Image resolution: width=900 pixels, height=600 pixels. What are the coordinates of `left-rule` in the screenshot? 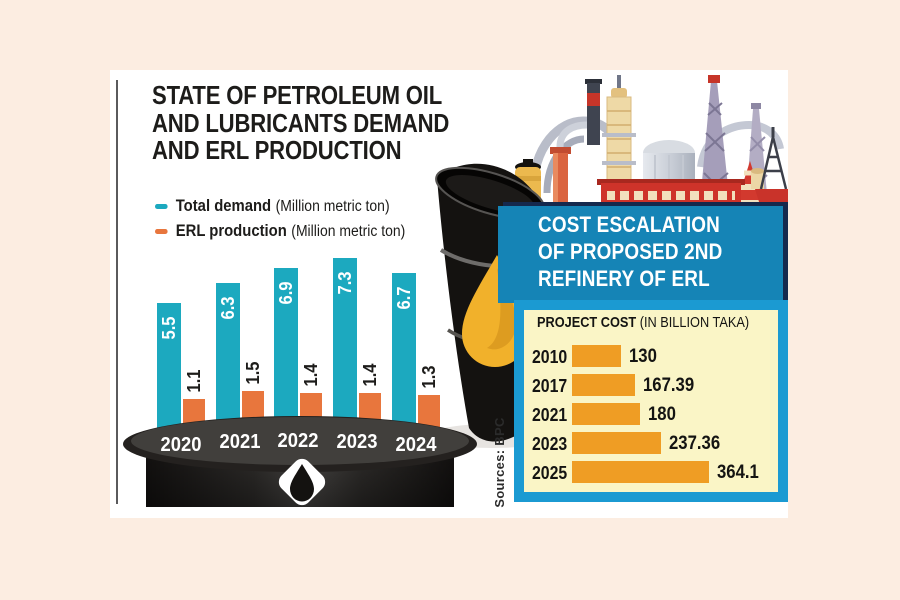 It's located at (117, 292).